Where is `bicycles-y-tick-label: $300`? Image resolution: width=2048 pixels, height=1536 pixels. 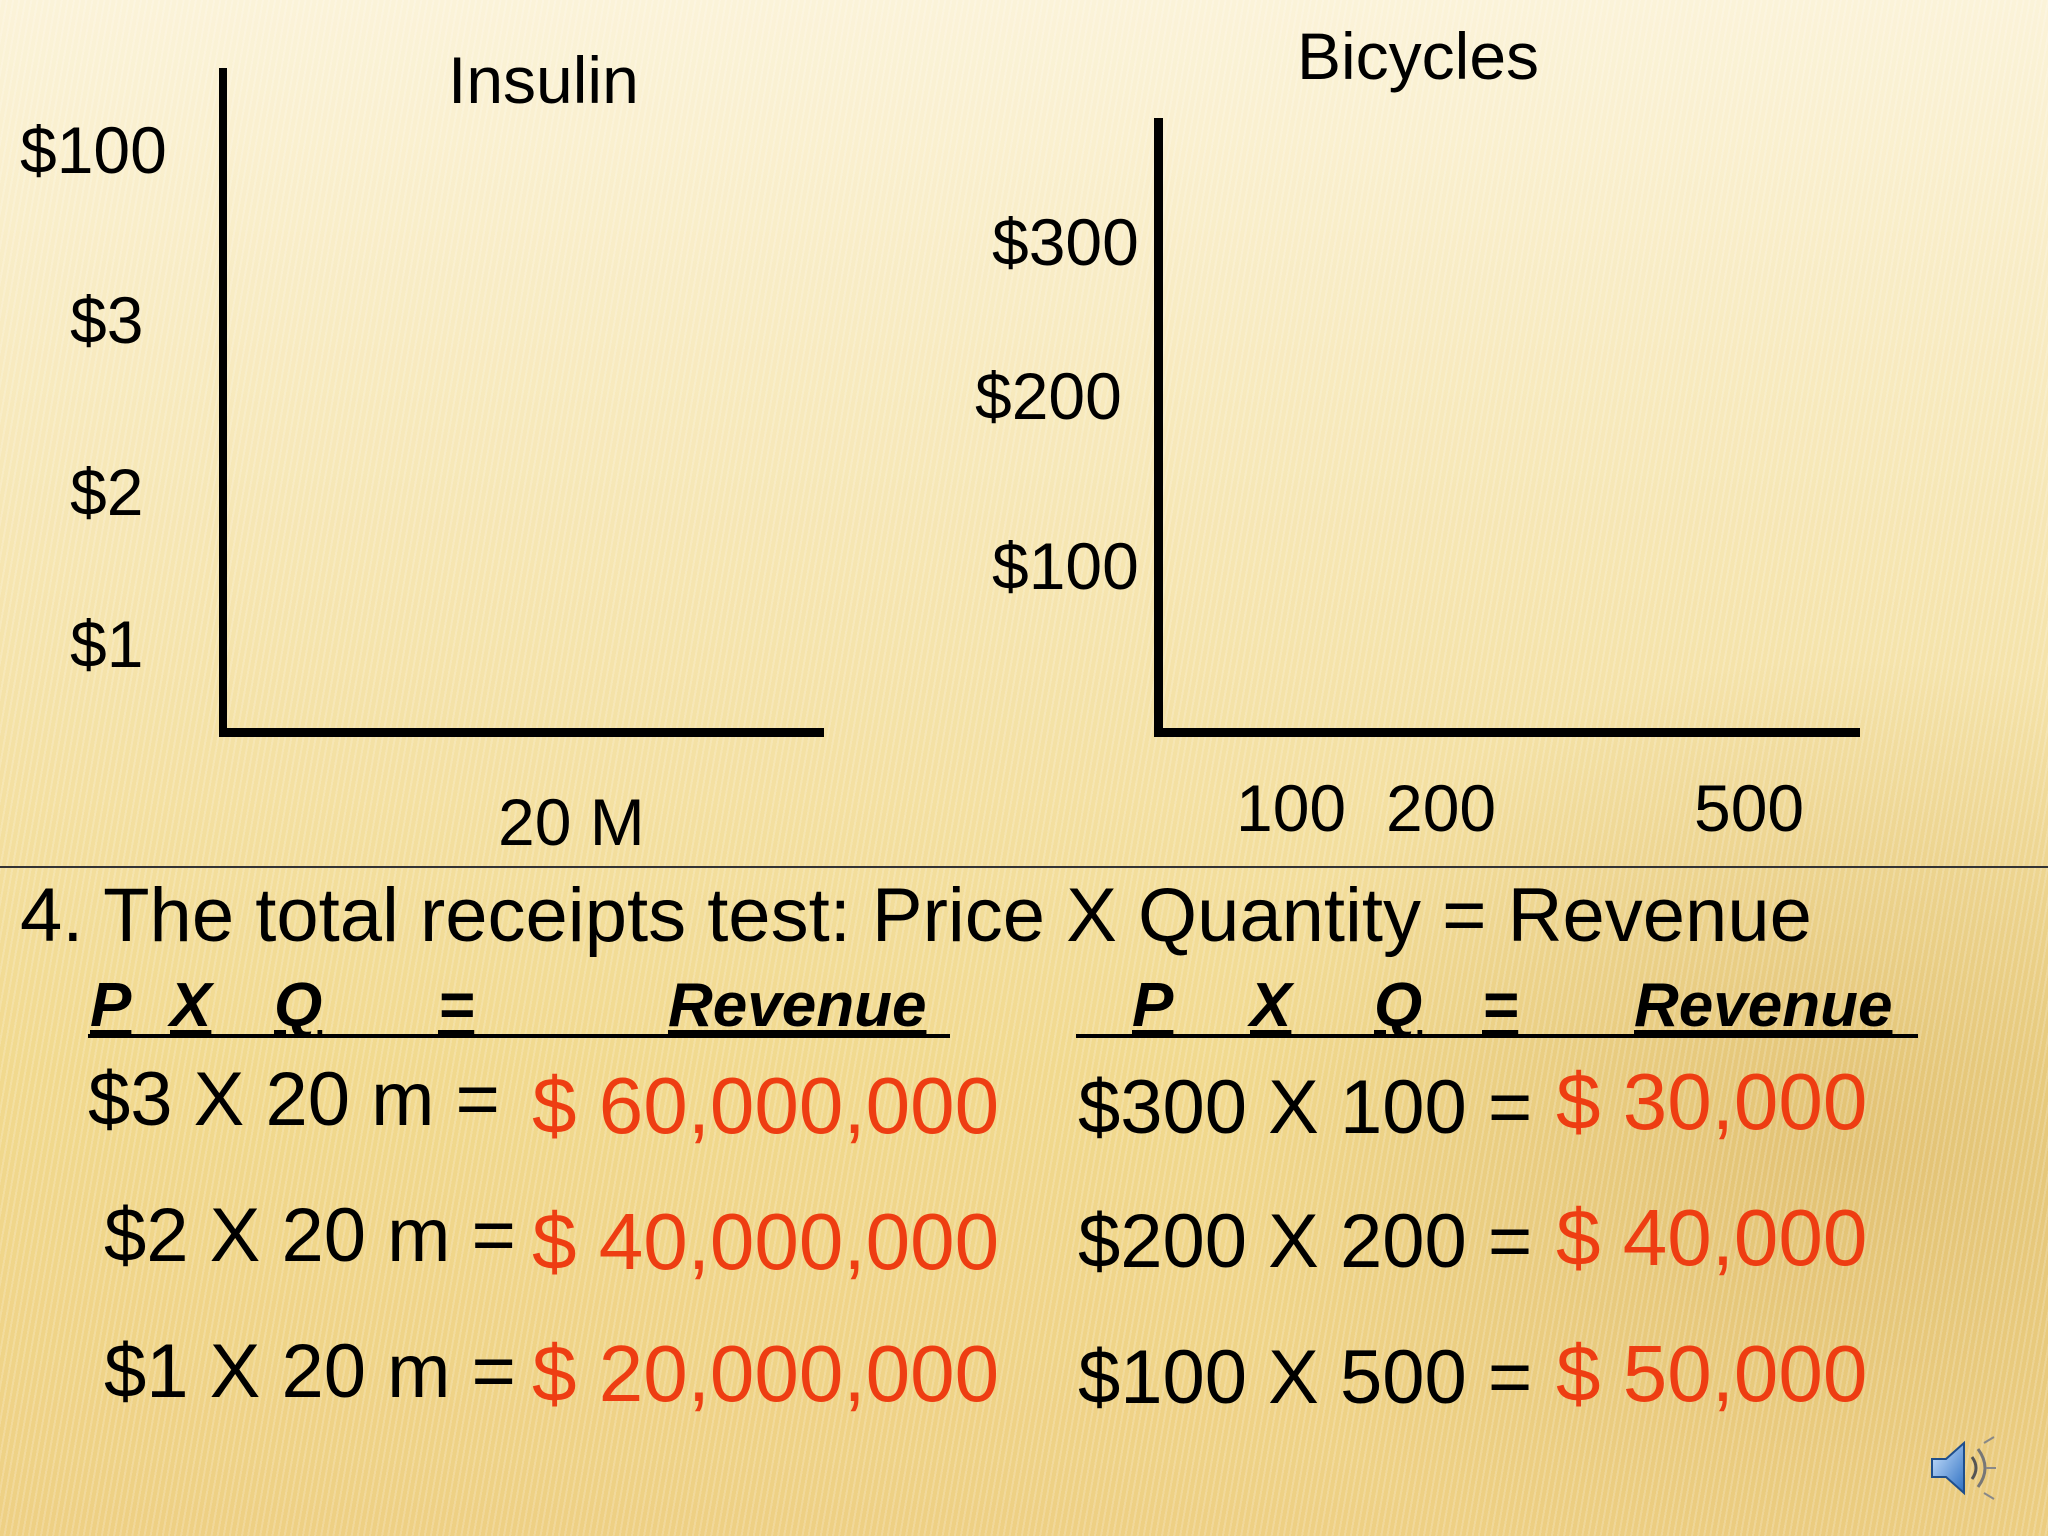 bicycles-y-tick-label: $300 is located at coordinates (1065, 242).